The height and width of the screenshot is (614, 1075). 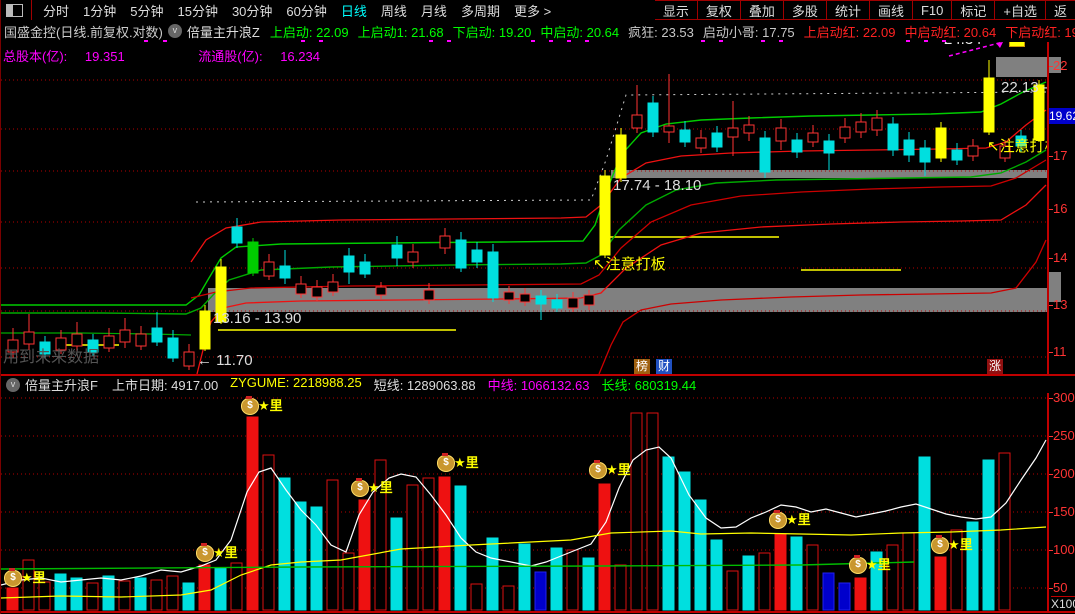 What do you see at coordinates (104, 56) in the screenshot?
I see `total-shares-value: 19.351` at bounding box center [104, 56].